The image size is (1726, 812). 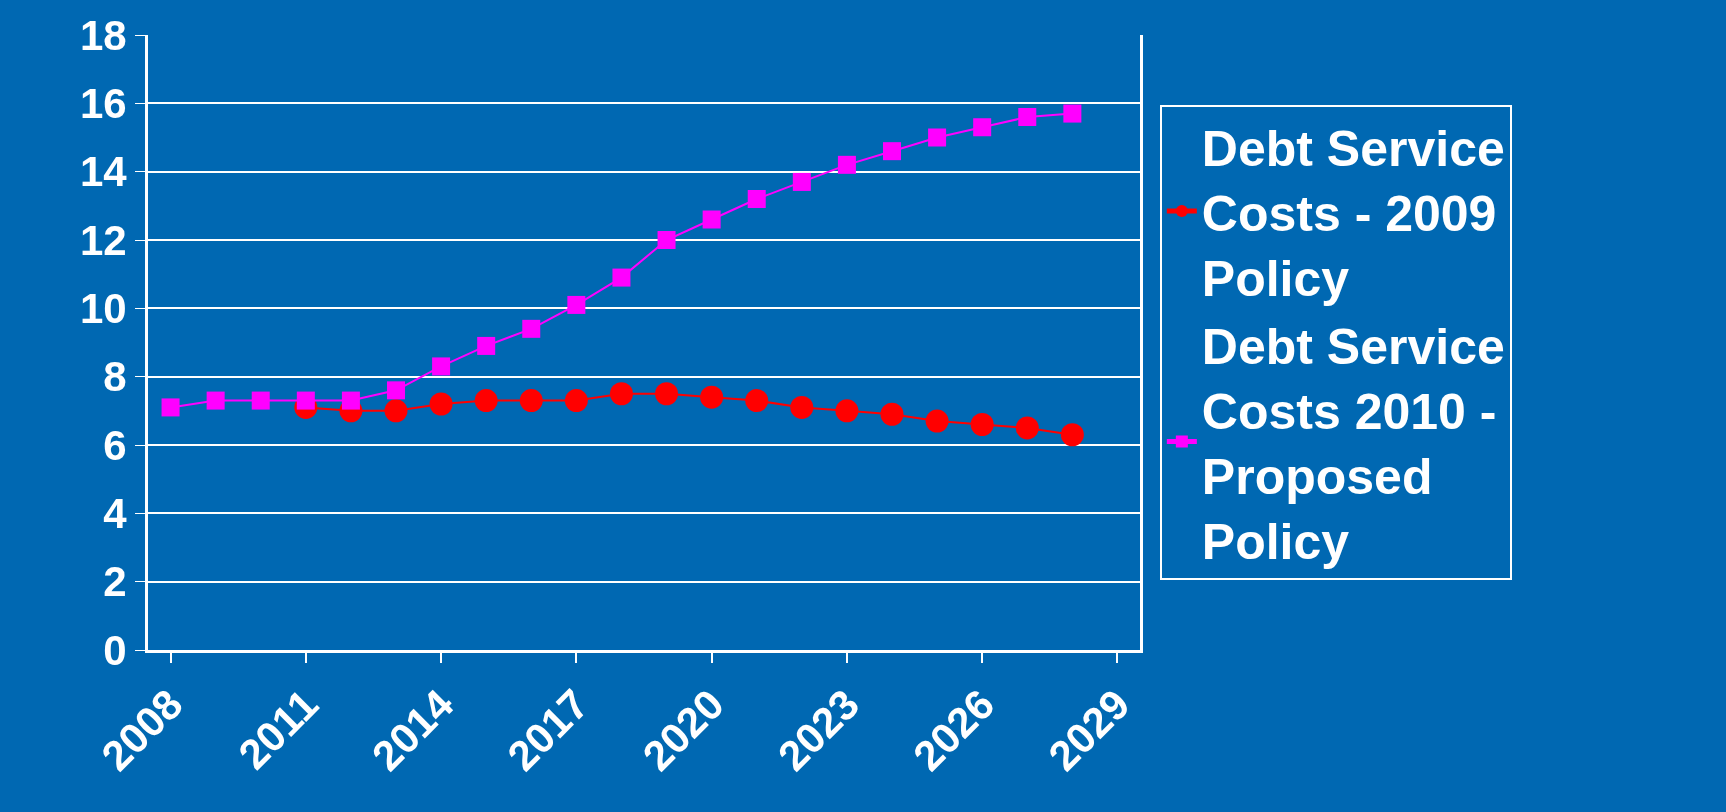 What do you see at coordinates (103, 240) in the screenshot?
I see `y-tick-label: 12` at bounding box center [103, 240].